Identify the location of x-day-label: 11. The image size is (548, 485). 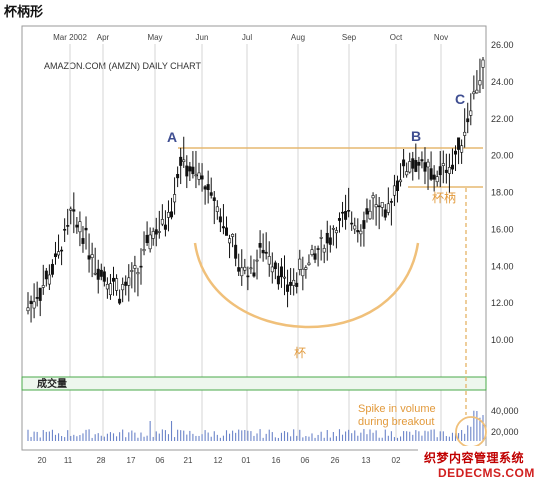
(68, 460).